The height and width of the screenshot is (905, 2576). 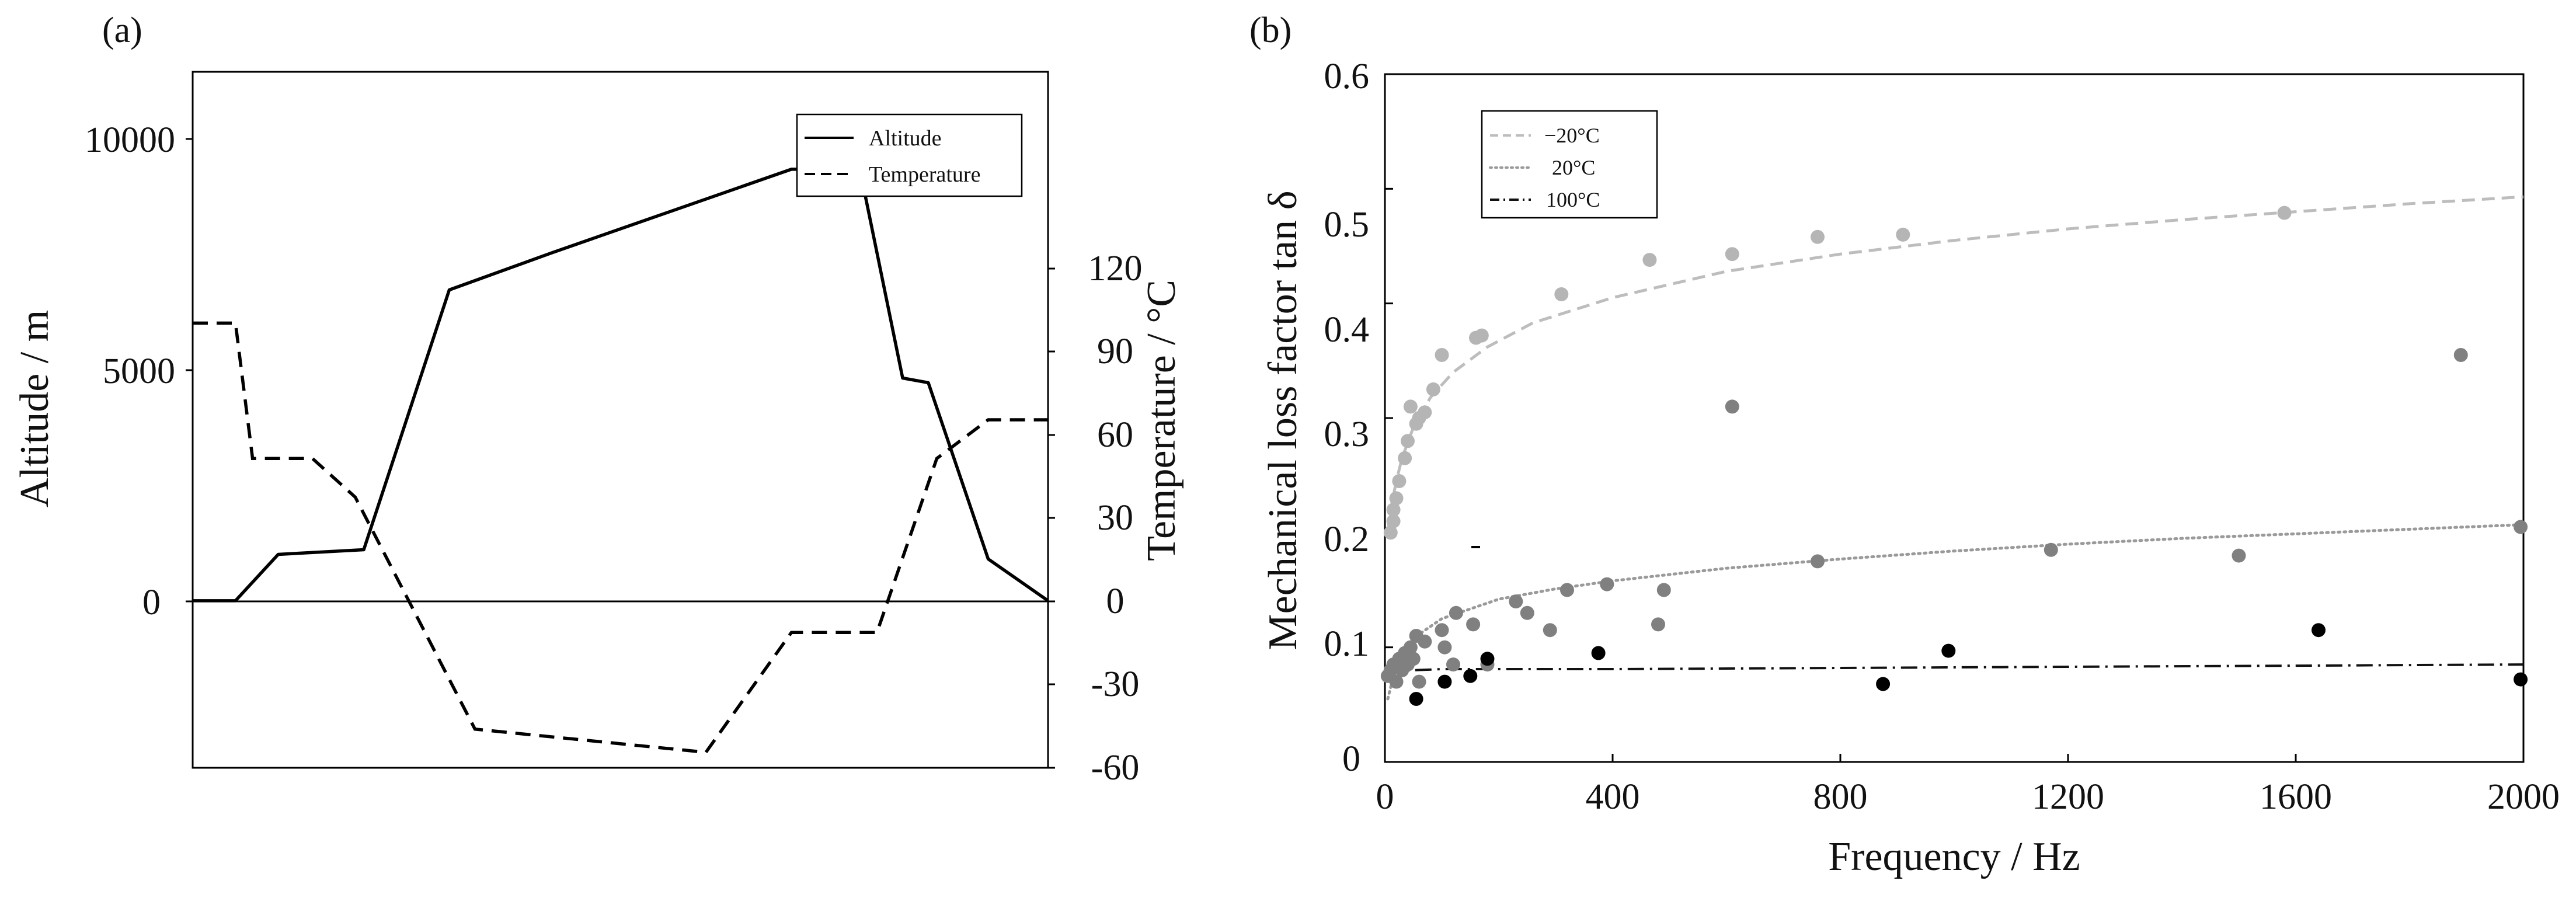 What do you see at coordinates (1115, 268) in the screenshot?
I see `panel-a-right-tick-label: 120` at bounding box center [1115, 268].